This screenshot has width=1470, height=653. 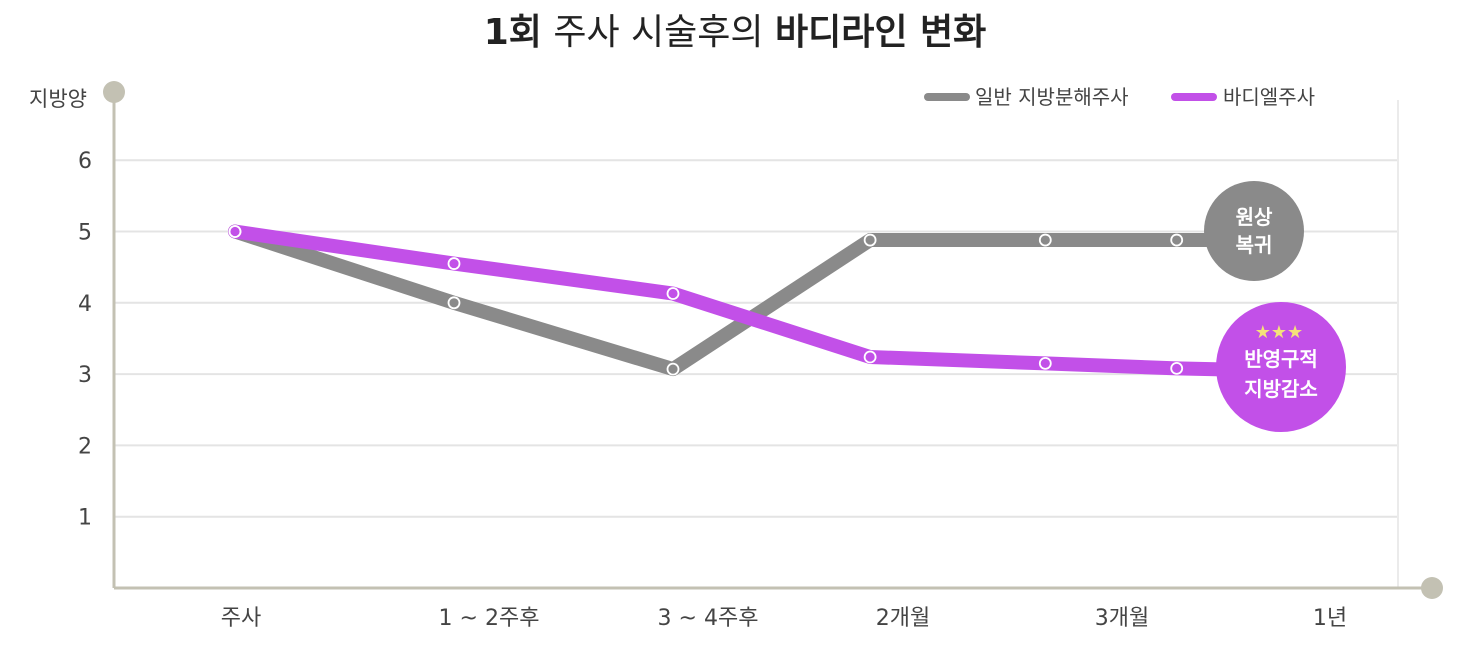 What do you see at coordinates (1279, 332) in the screenshot?
I see `end-label-stars: ★★★` at bounding box center [1279, 332].